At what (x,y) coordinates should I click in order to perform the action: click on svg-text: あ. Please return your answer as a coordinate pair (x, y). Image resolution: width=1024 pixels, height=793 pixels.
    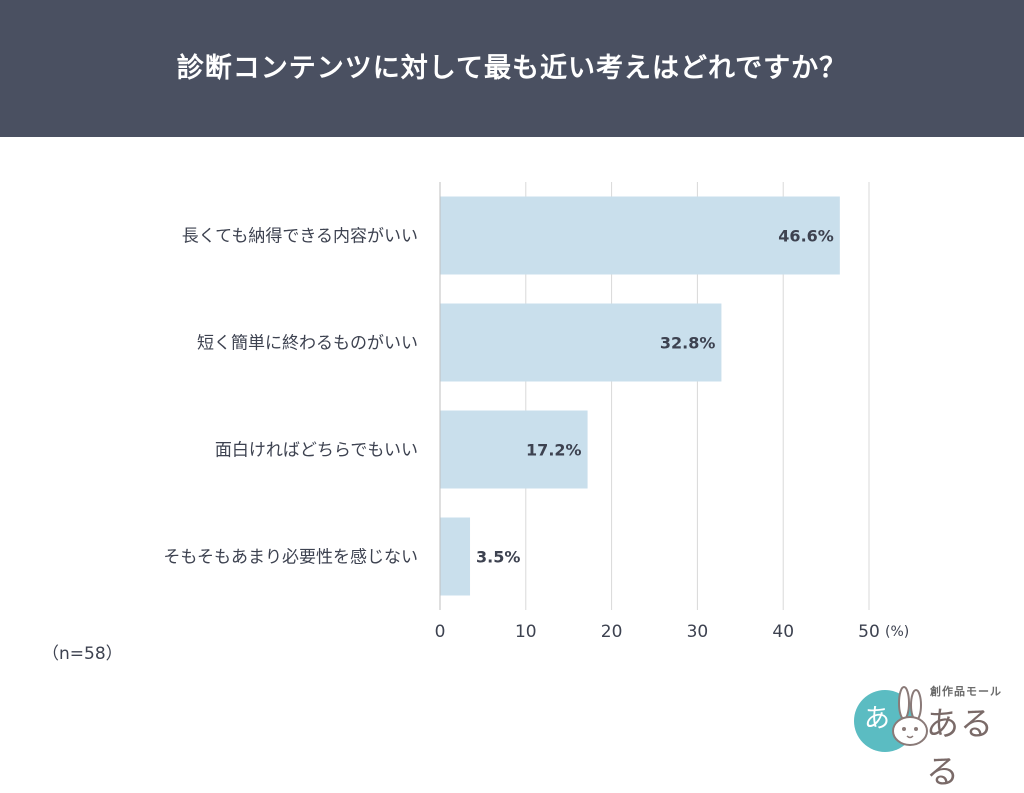
    Looking at the image, I should click on (877, 719).